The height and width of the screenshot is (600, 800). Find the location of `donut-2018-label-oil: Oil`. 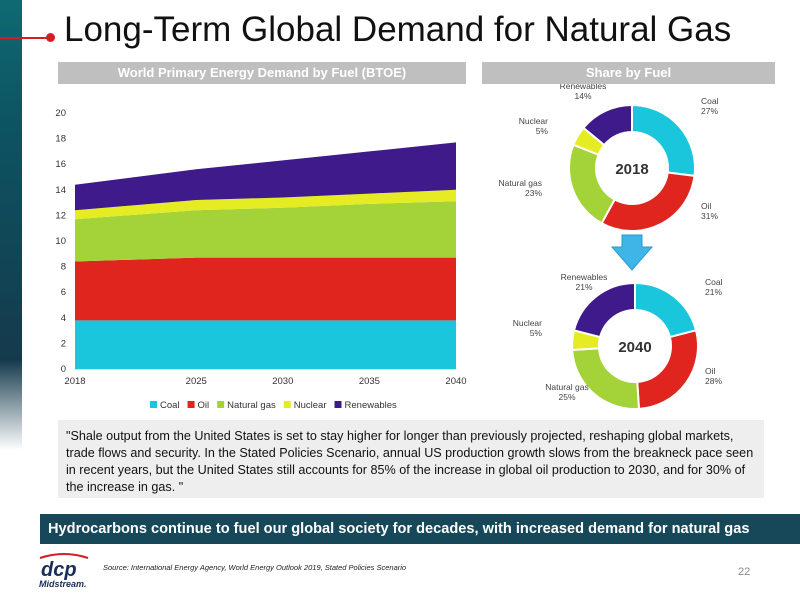

donut-2018-label-oil: Oil is located at coordinates (706, 206).